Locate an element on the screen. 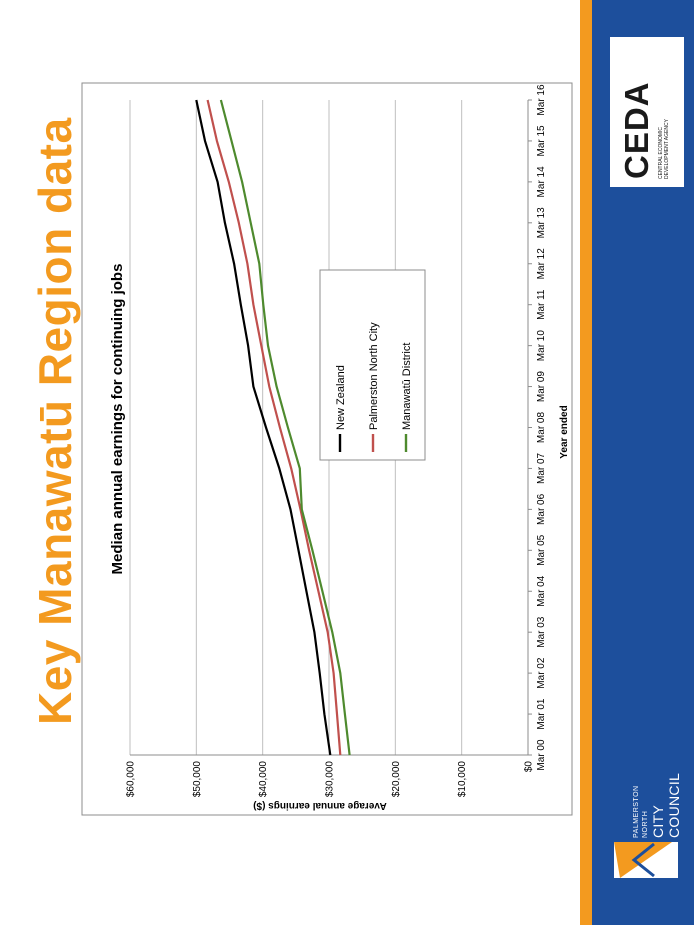 Image resolution: width=694 pixels, height=925 pixels. ceda-logo-subtext: CENTRAL ECONOMIC DEVELOPMENT AGENCY is located at coordinates (664, 149).